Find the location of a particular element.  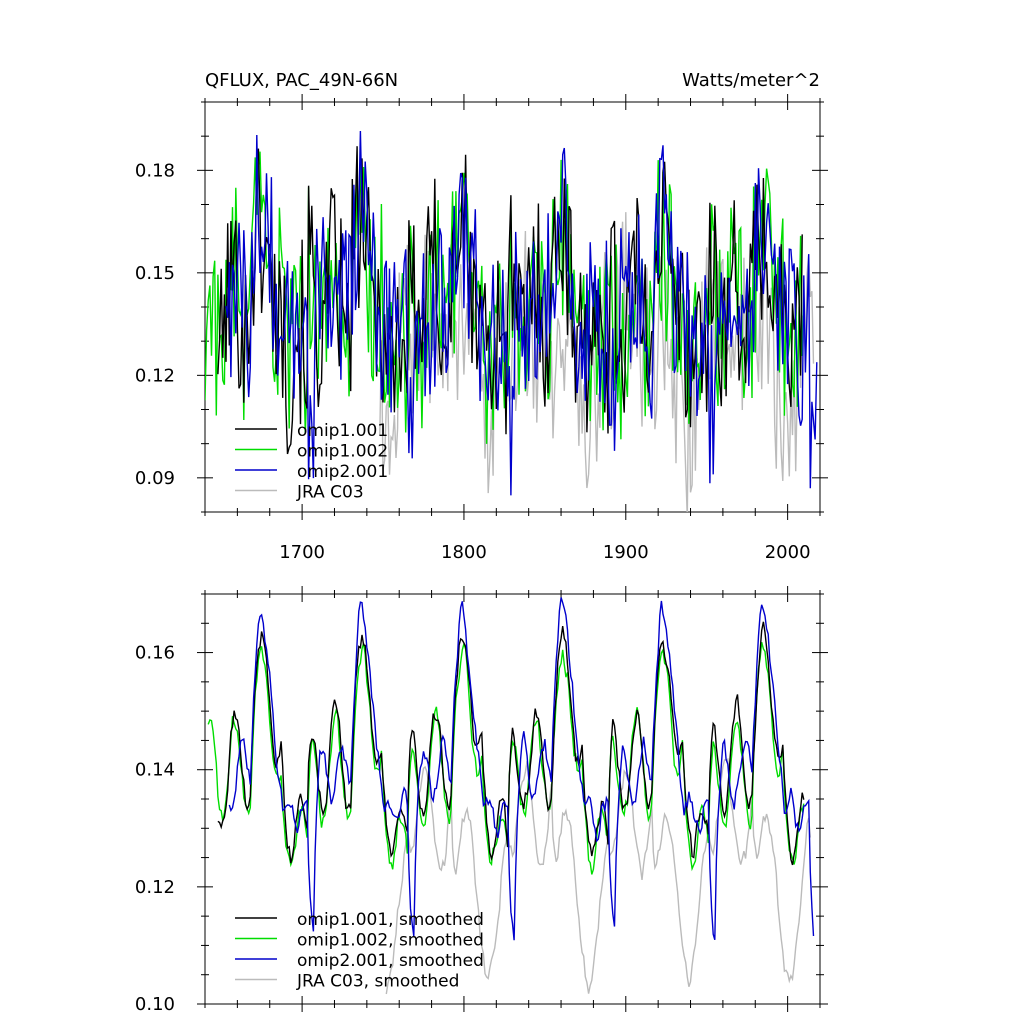

units-label: Watts/meter^2 is located at coordinates (751, 80).